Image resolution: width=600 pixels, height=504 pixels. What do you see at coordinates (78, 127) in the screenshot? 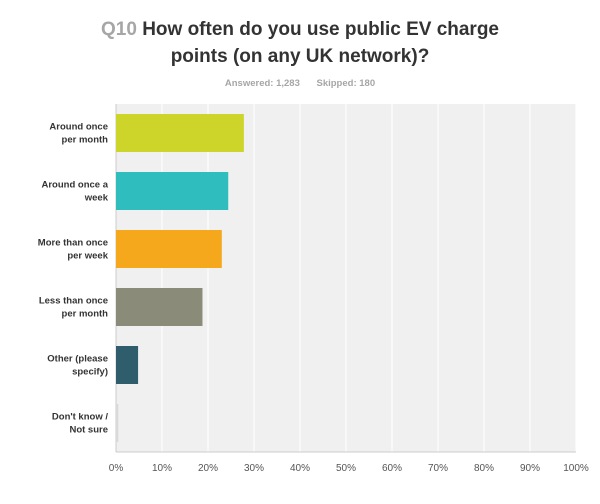
I see `category-label: Around once` at bounding box center [78, 127].